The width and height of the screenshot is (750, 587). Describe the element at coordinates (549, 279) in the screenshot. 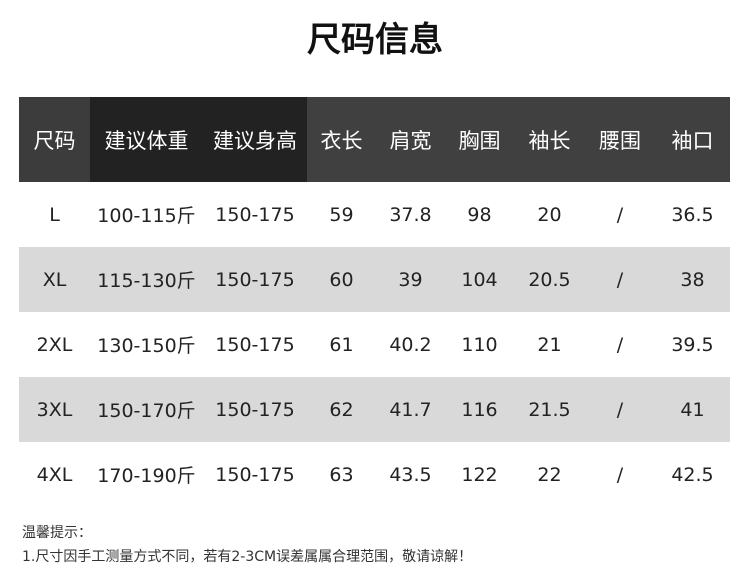

I see `table-cell: 20.5` at that location.